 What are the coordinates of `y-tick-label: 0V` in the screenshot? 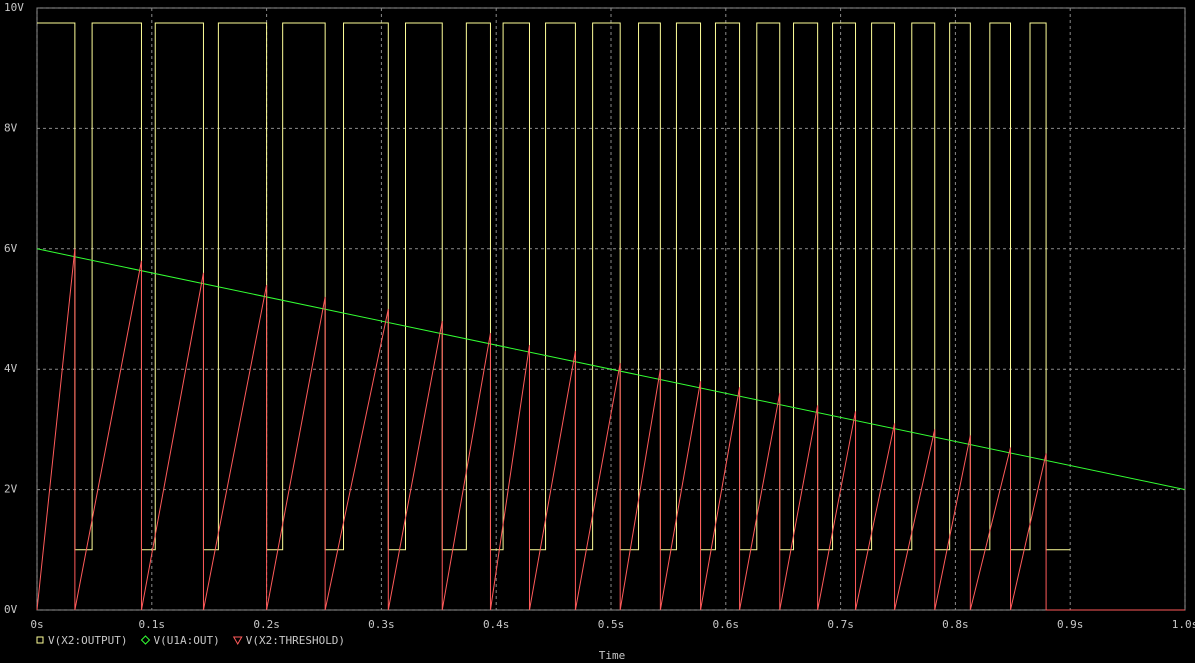 It's located at (11, 609).